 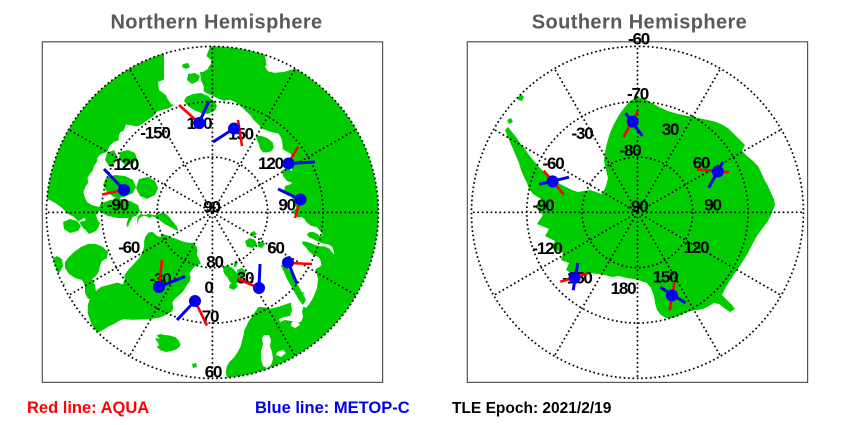 I want to click on svg-text: 150, so click(x=666, y=277).